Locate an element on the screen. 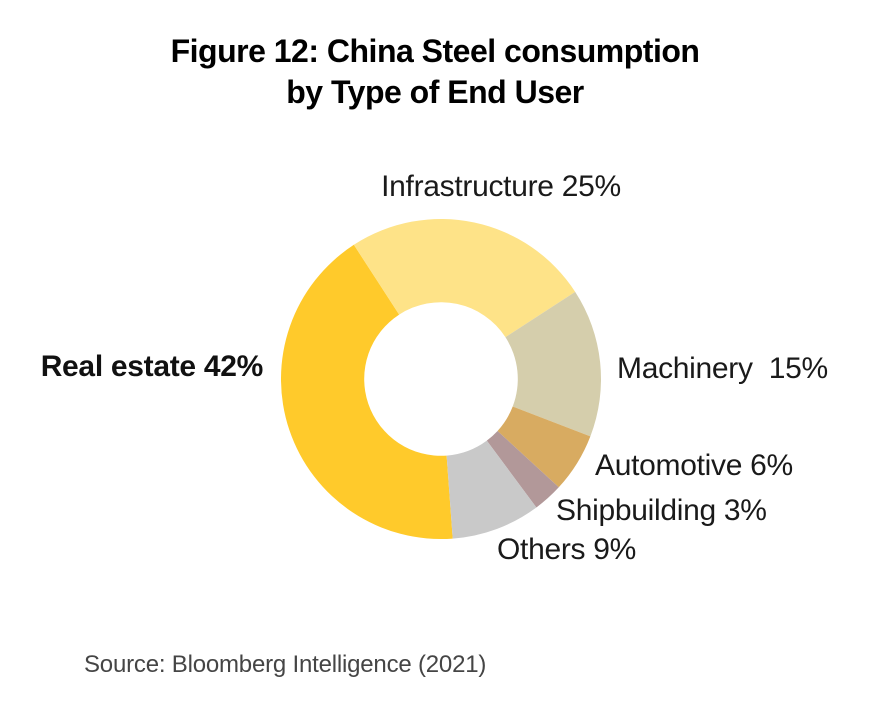 The width and height of the screenshot is (870, 707). pie-slice-automotive is located at coordinates (544, 447).